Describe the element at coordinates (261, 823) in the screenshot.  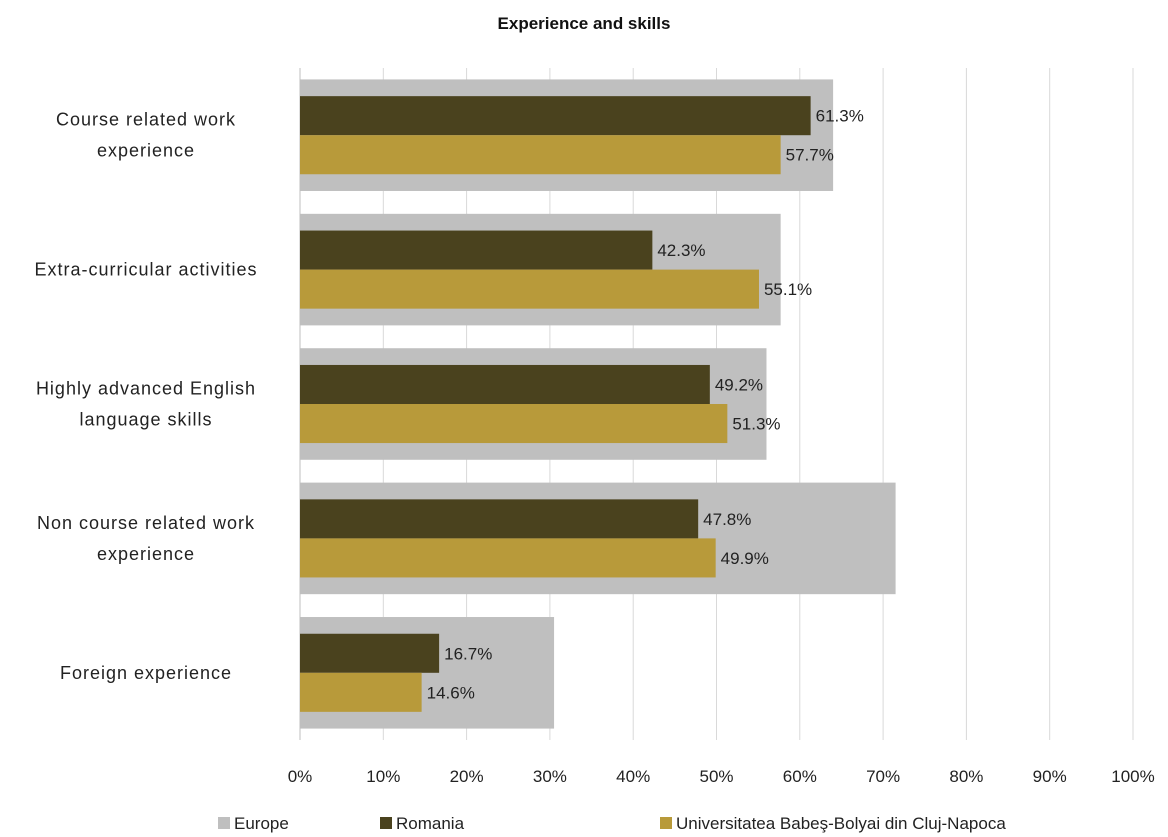
I see `legend-label: Europe` at that location.